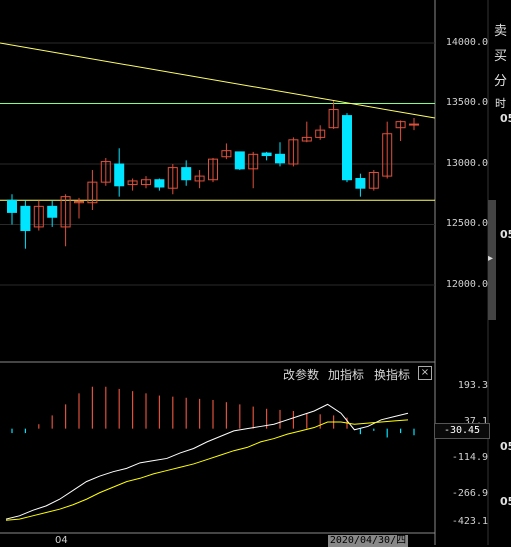 Image resolution: width=511 pixels, height=547 pixels. I want to click on indicator-current-value: -30.45, so click(462, 431).